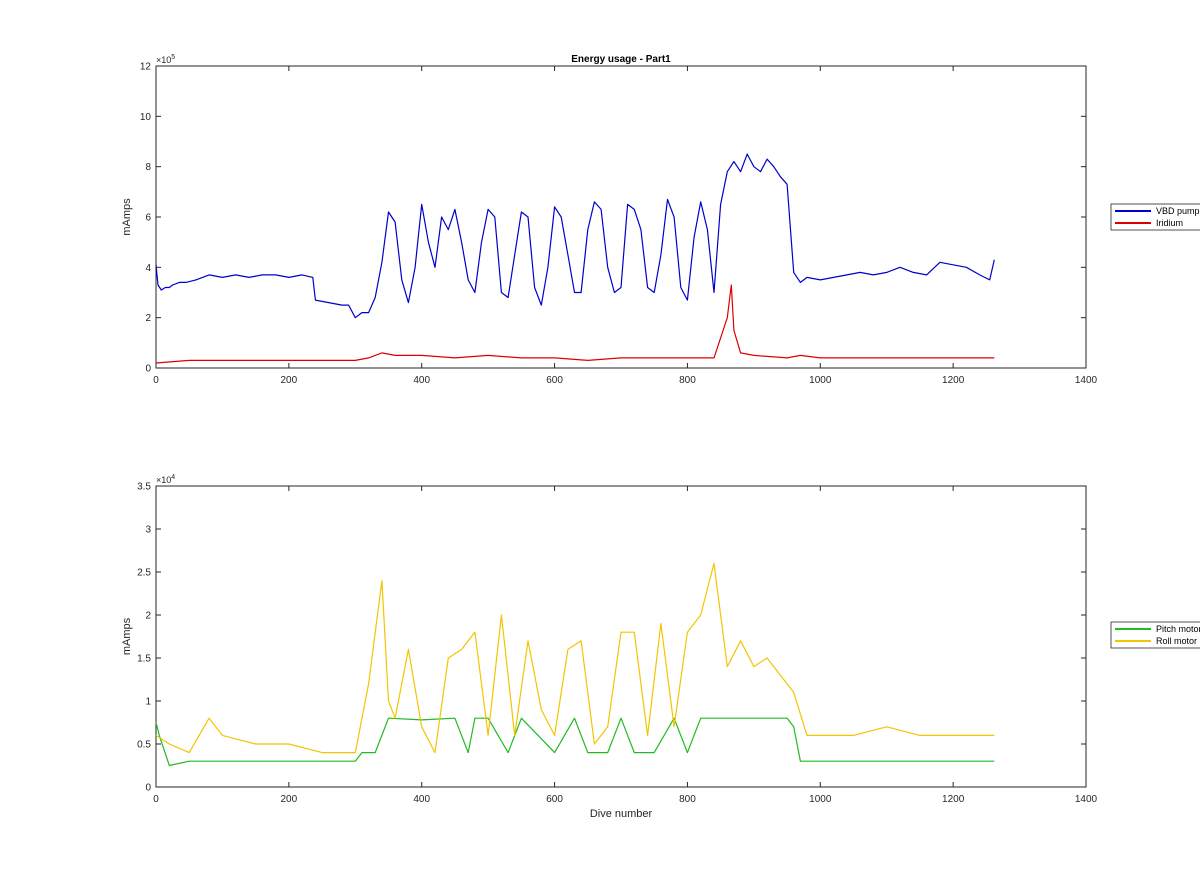 The height and width of the screenshot is (885, 1200). I want to click on y-exponent-label: ×10⁴, so click(165, 479).